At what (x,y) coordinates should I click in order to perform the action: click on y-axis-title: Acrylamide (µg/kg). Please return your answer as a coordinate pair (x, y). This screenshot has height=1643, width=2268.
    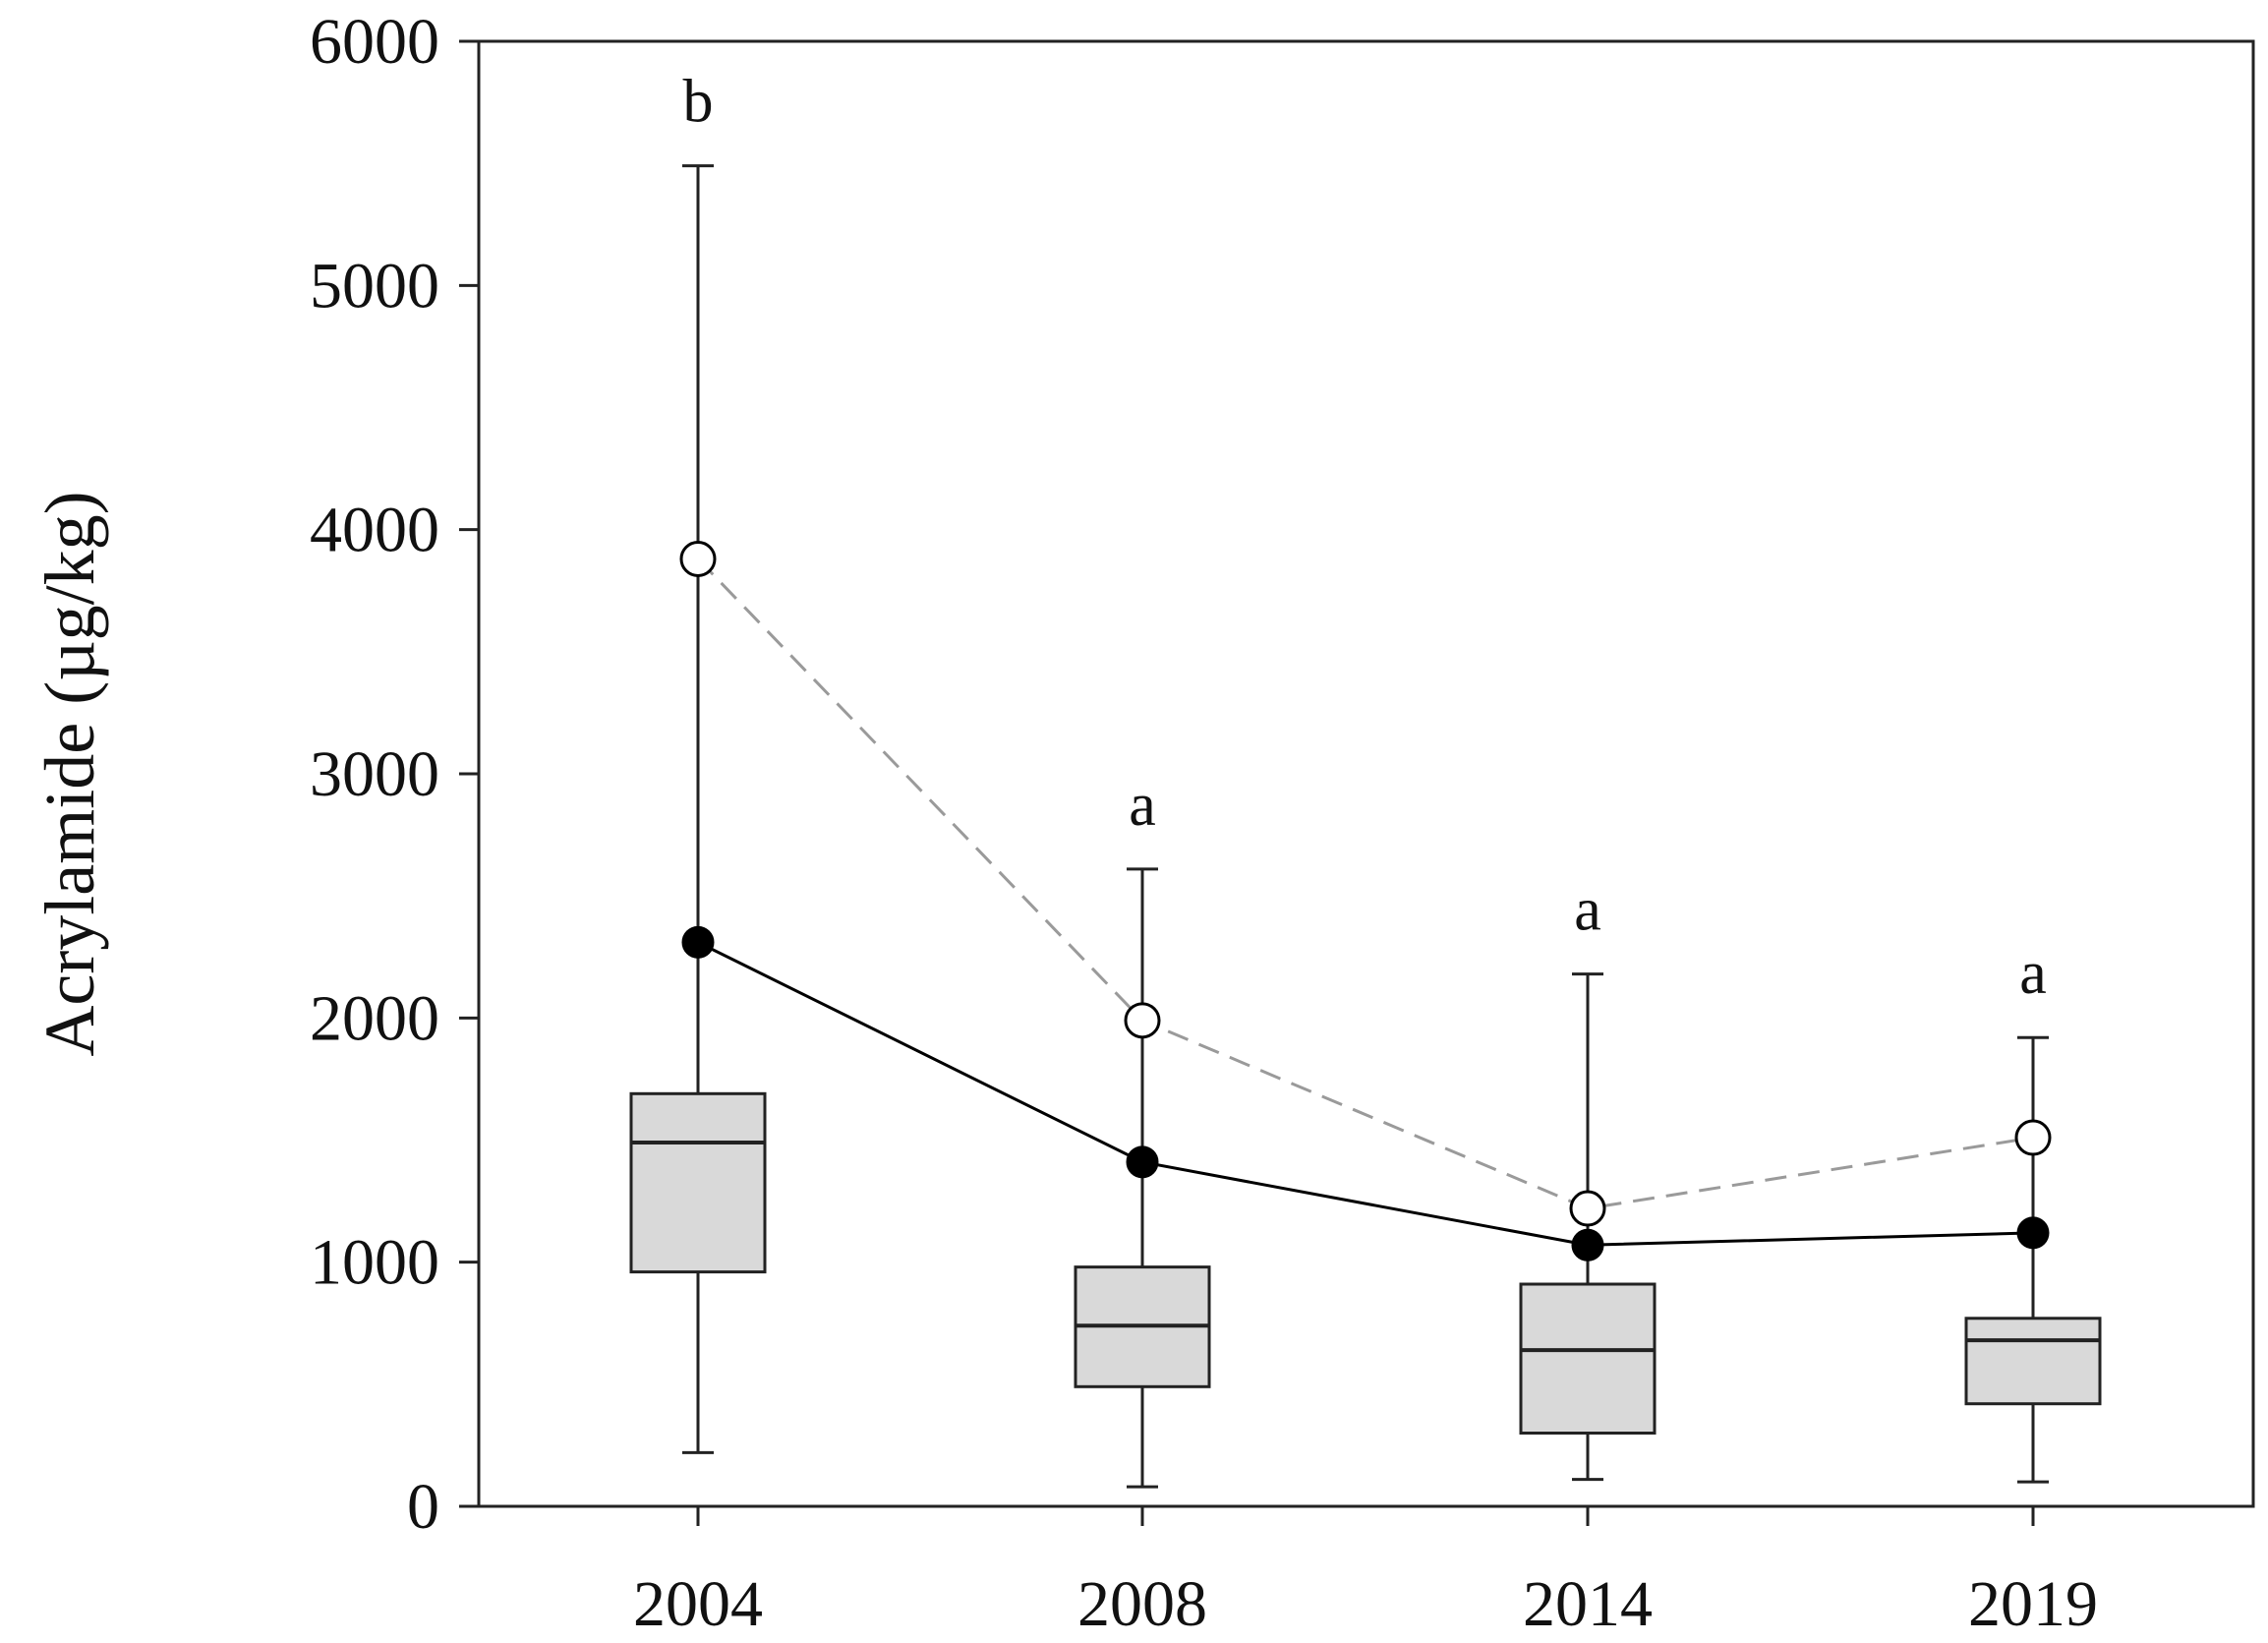
    Looking at the image, I should click on (69, 773).